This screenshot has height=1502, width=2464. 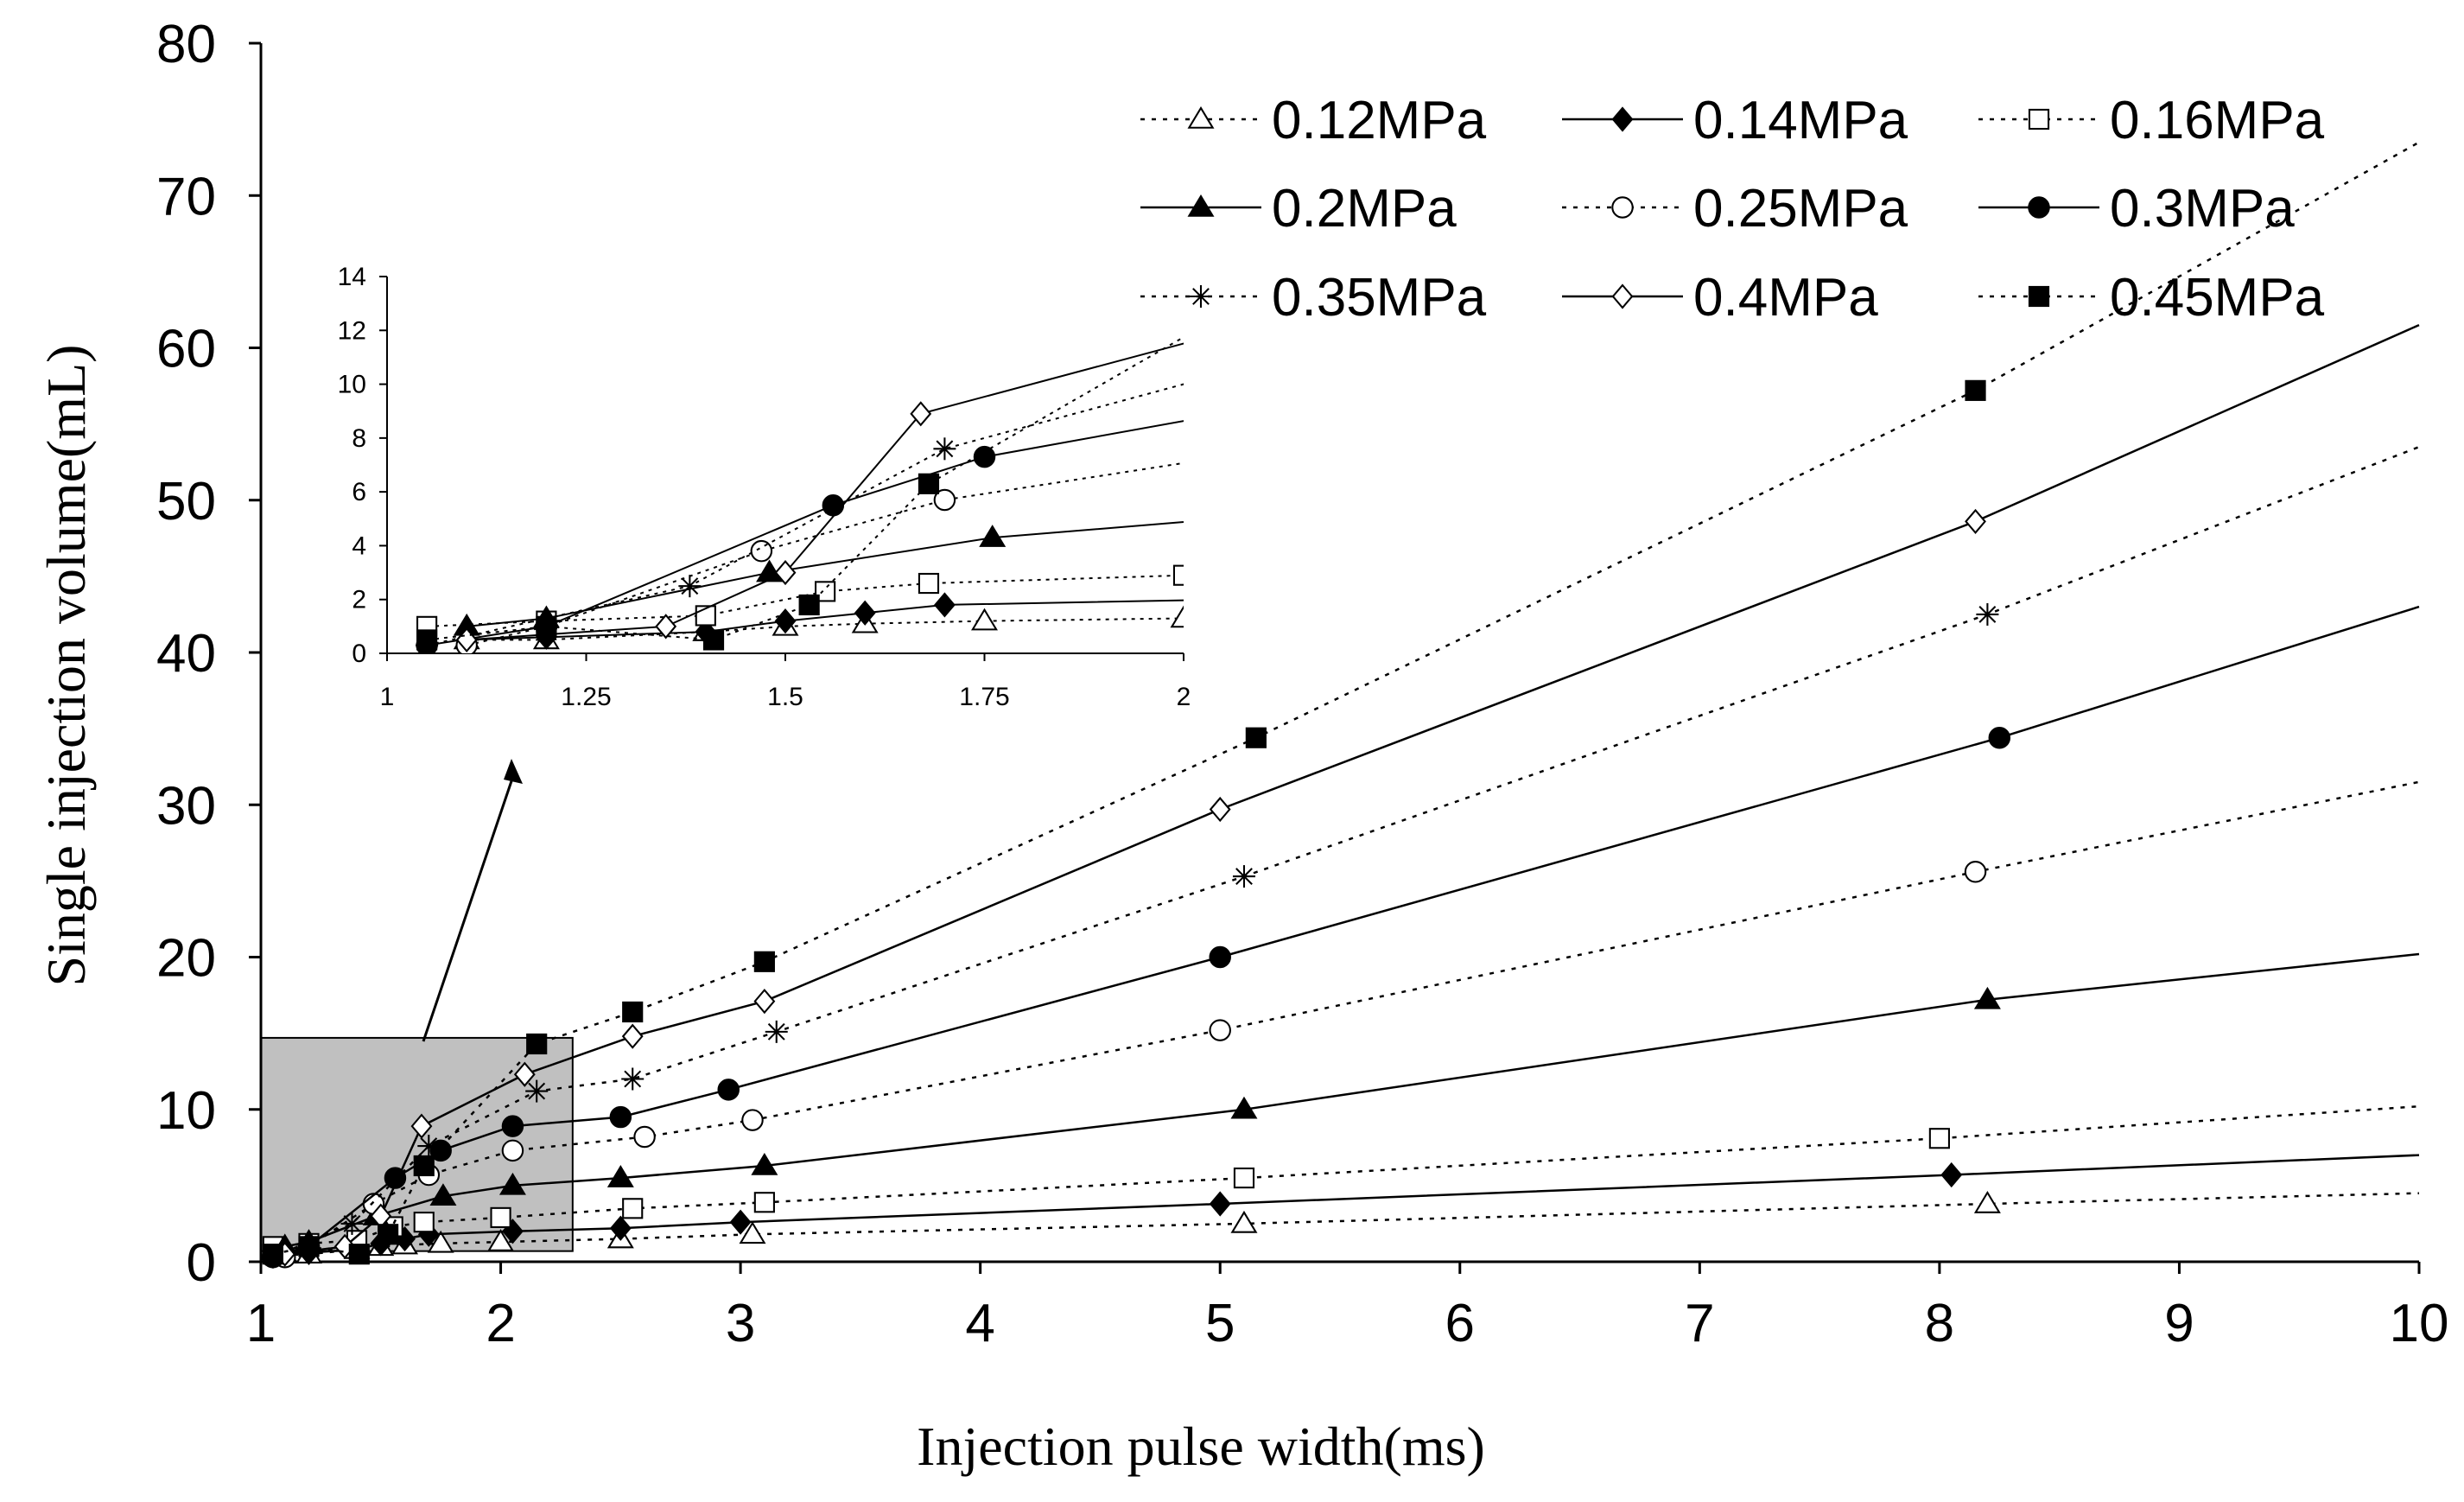 I want to click on legend-entry-0-4mpa: 0.4MPa, so click(x=1720, y=298).